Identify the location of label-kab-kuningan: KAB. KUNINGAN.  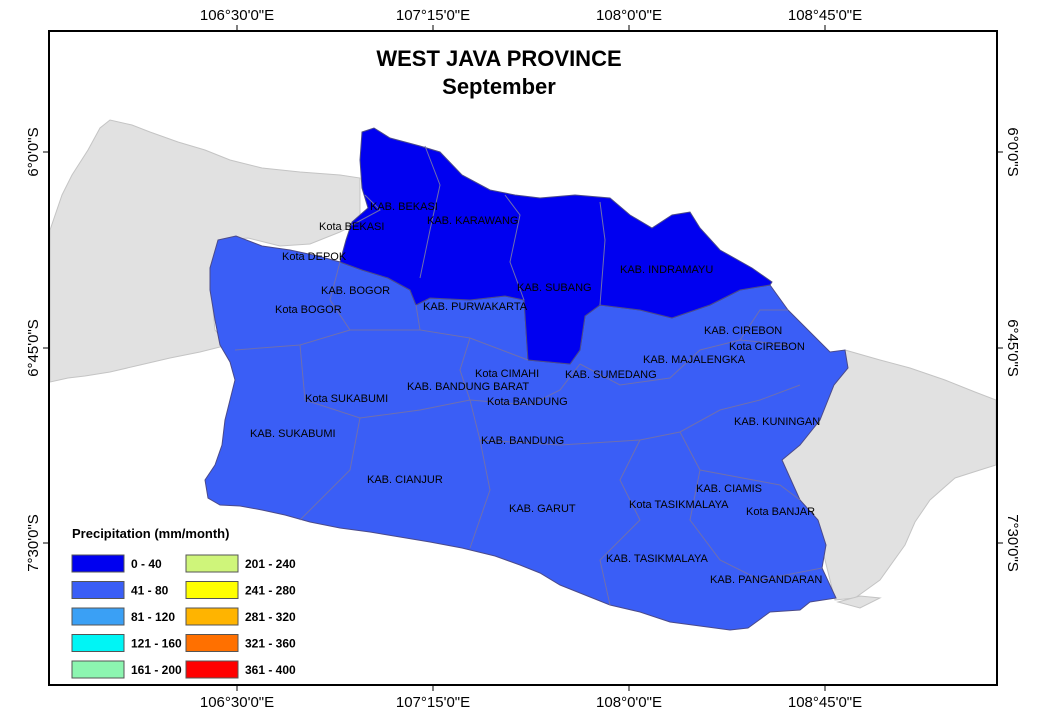
(777, 422).